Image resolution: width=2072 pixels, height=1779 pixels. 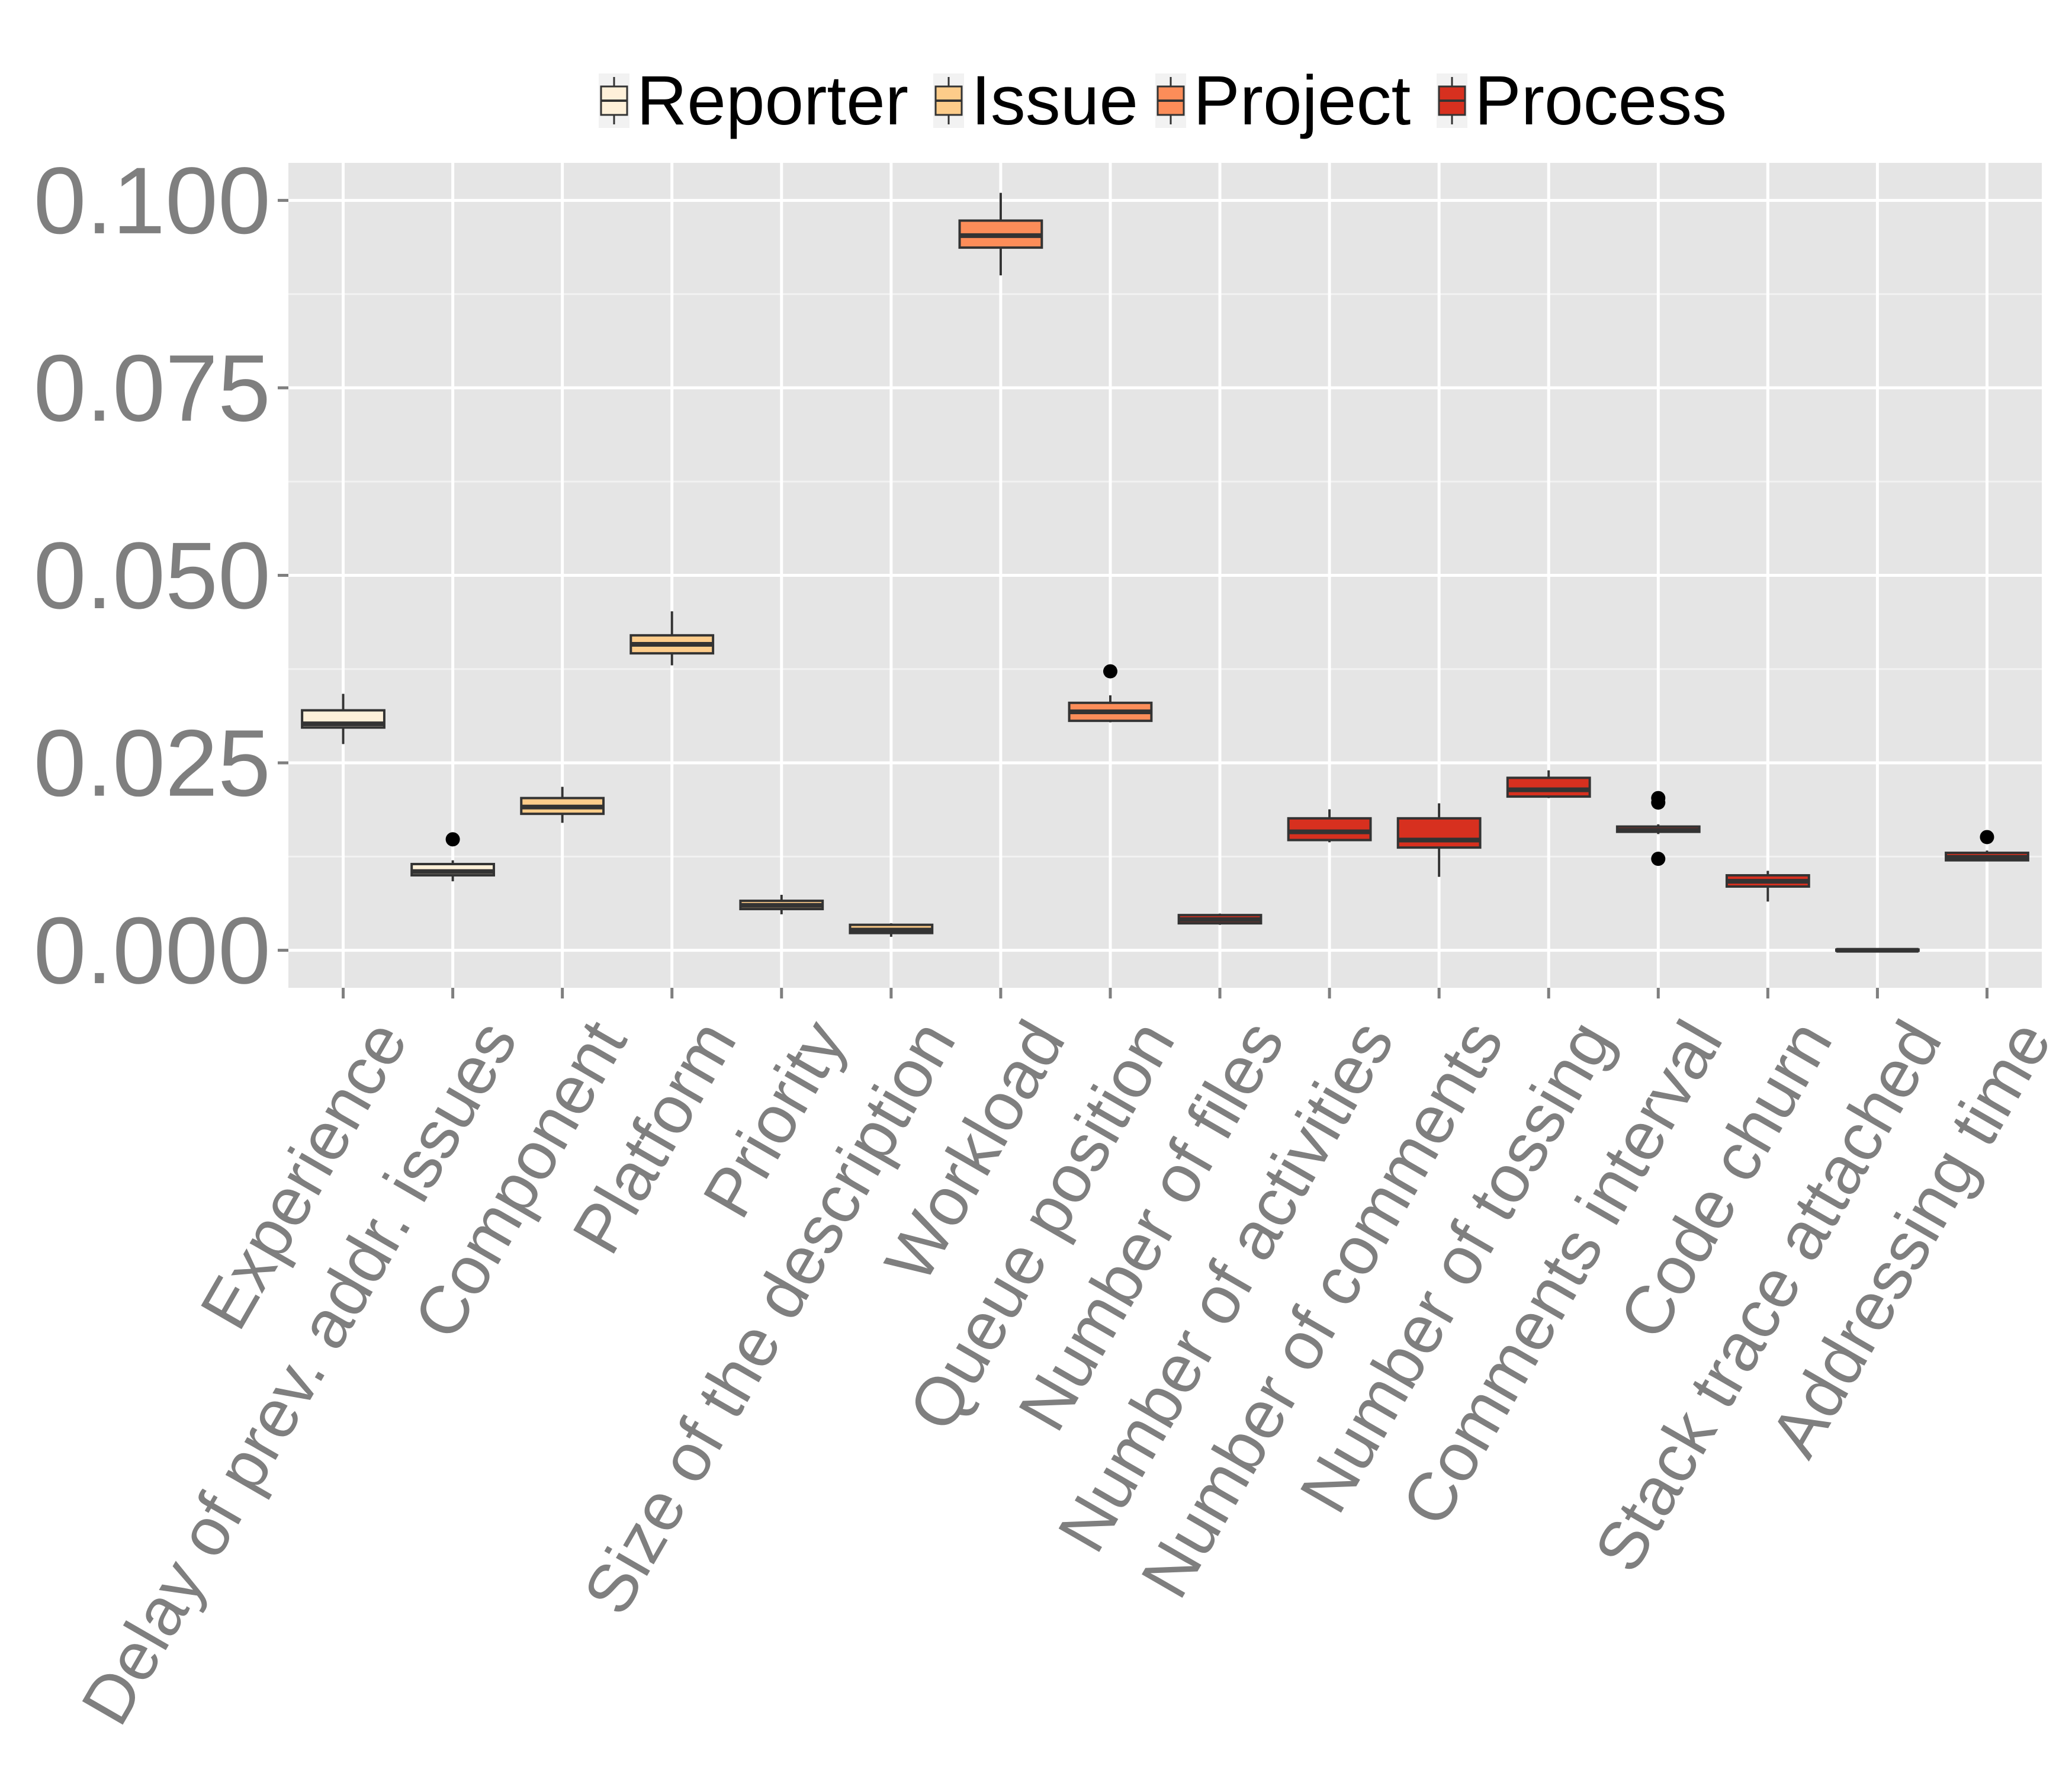 I want to click on y-tick-label: 0.025, so click(x=152, y=763).